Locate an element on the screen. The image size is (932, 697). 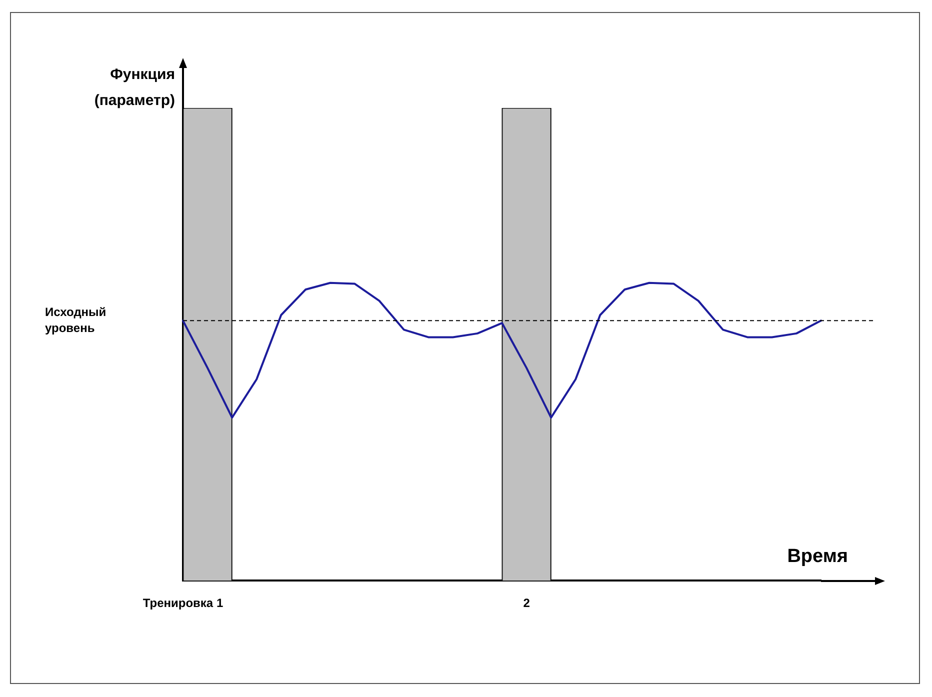
x-tick-label: 2 is located at coordinates (526, 603).